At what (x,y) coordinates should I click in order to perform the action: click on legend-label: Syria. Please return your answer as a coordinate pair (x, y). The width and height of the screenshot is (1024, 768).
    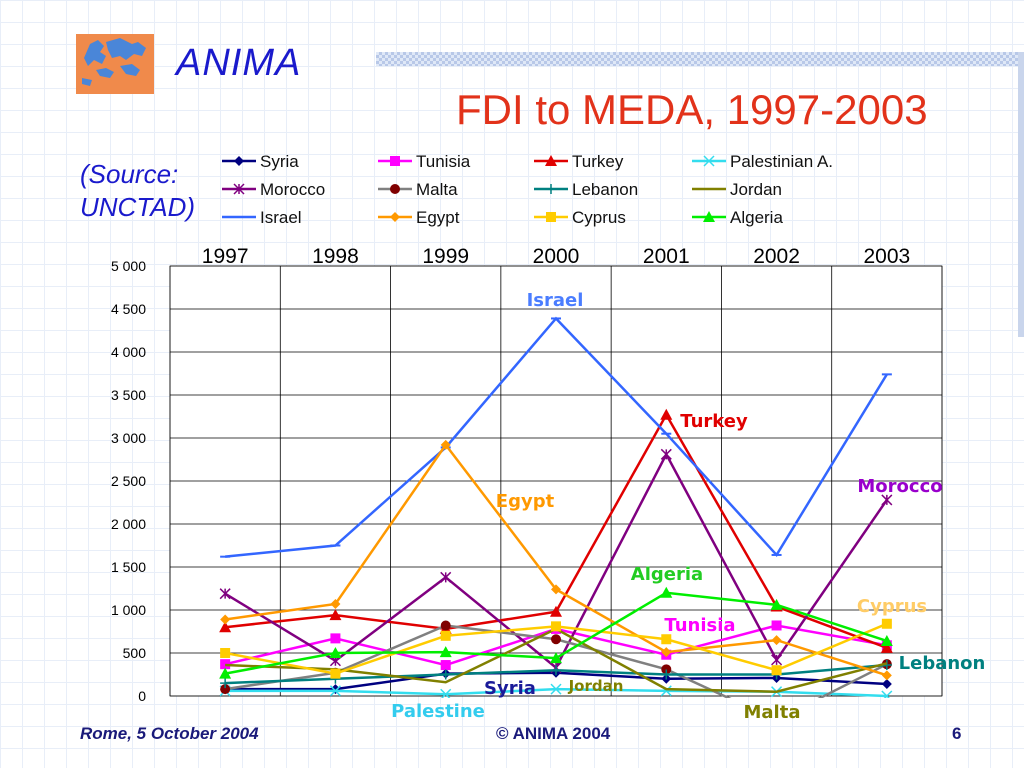
    Looking at the image, I should click on (279, 161).